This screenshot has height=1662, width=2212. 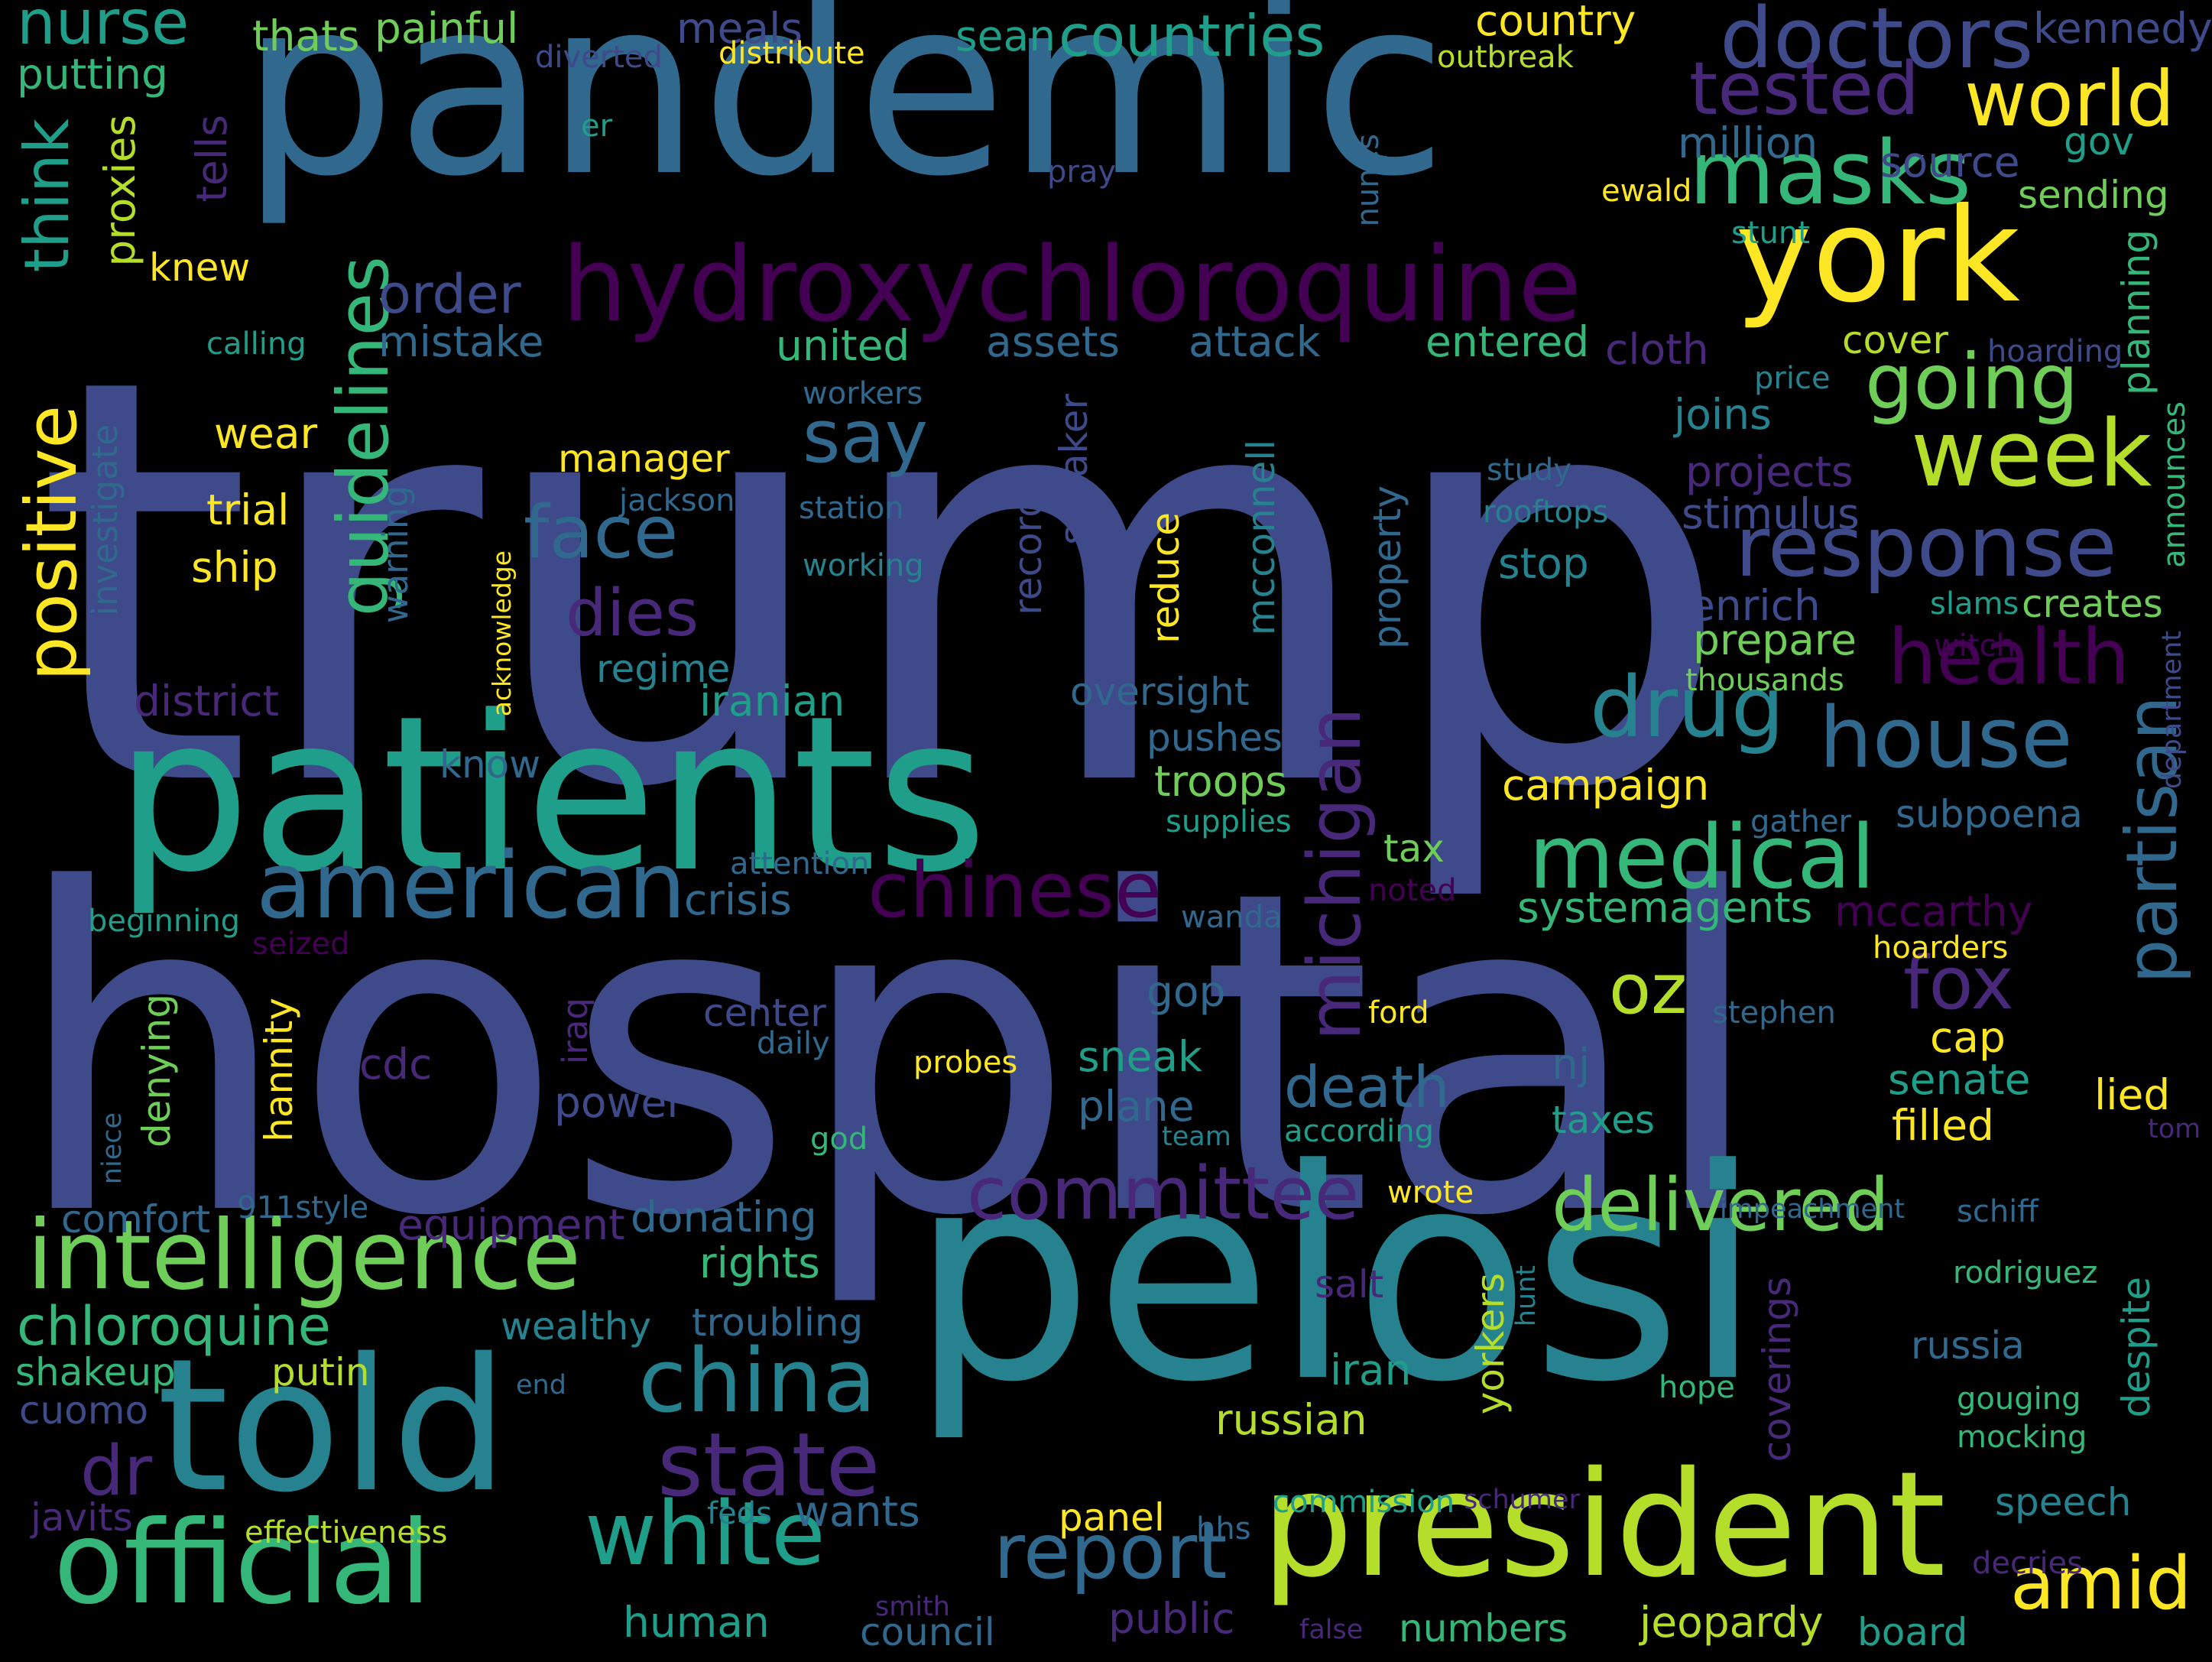 What do you see at coordinates (778, 1322) in the screenshot?
I see `word-troubling: troubling` at bounding box center [778, 1322].